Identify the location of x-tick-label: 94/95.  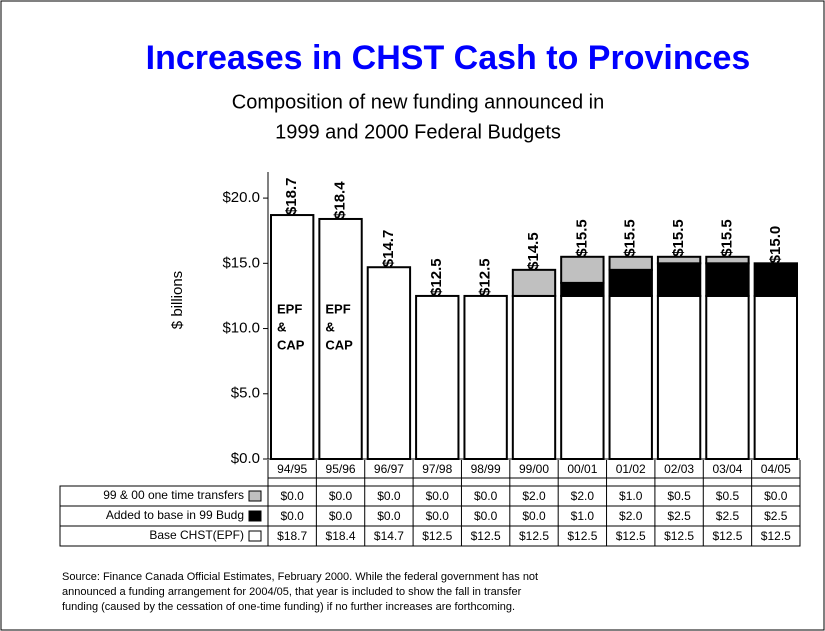
(292, 469).